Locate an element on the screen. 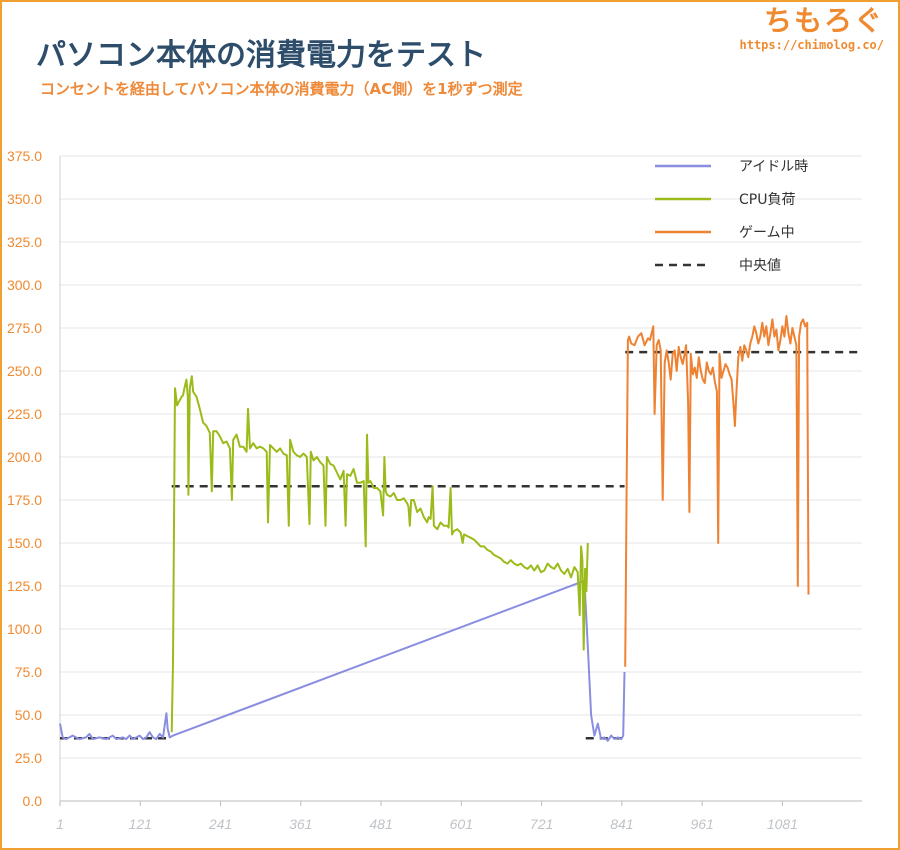 The height and width of the screenshot is (850, 900). legend-label: アイドル時 is located at coordinates (773, 167).